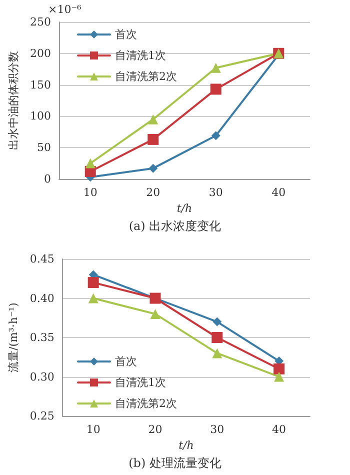  Describe the element at coordinates (40, 22) in the screenshot. I see `y-tick-label: 250` at that location.